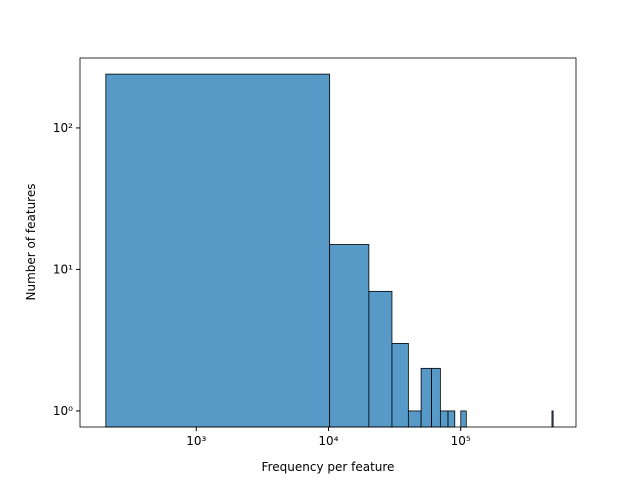  Describe the element at coordinates (31, 242) in the screenshot. I see `y-axis-label: Number of features` at that location.